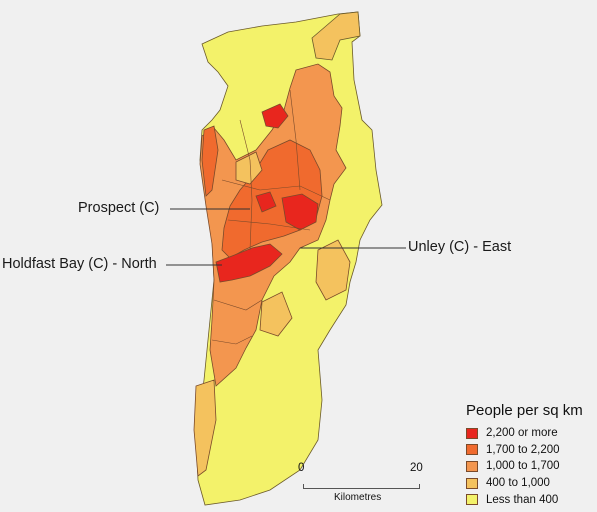  I want to click on scale-max-label: 20, so click(416, 468).